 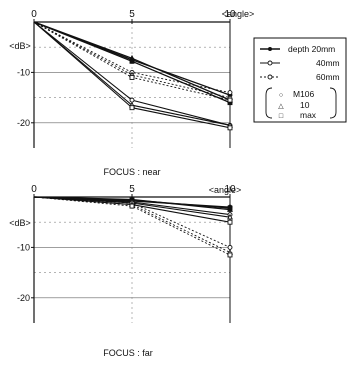 What do you see at coordinates (328, 63) in the screenshot?
I see `legend-label-40mm: 40mm` at bounding box center [328, 63].